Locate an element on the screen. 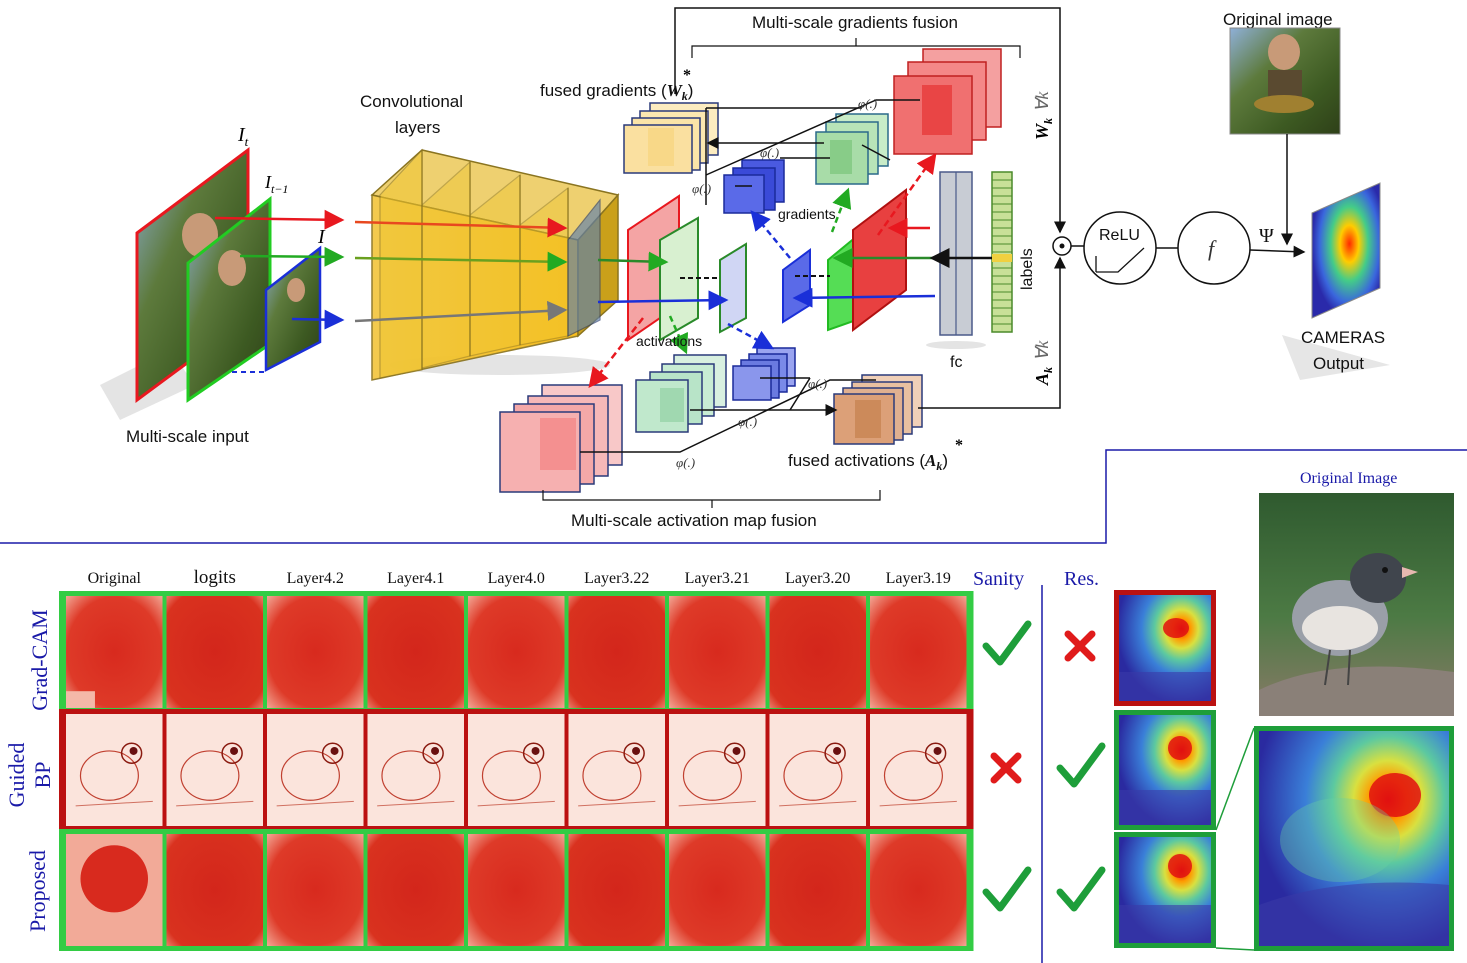  gradients-fusion-title: Multi-scale gradients fusion is located at coordinates (855, 22).